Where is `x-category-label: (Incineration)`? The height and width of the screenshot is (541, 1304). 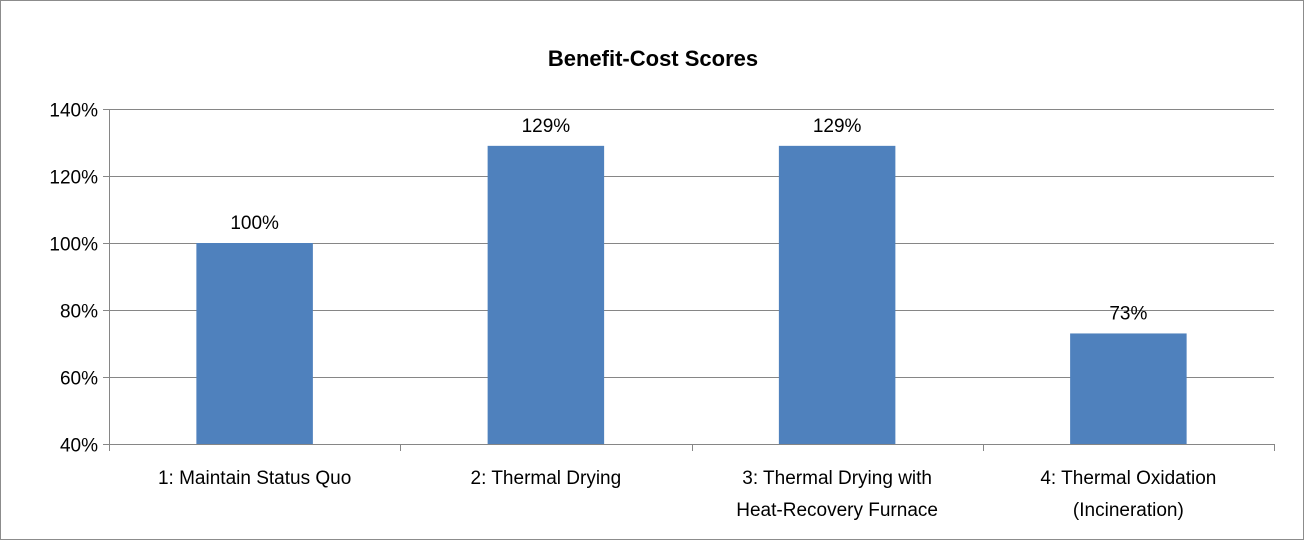 x-category-label: (Incineration) is located at coordinates (1128, 510).